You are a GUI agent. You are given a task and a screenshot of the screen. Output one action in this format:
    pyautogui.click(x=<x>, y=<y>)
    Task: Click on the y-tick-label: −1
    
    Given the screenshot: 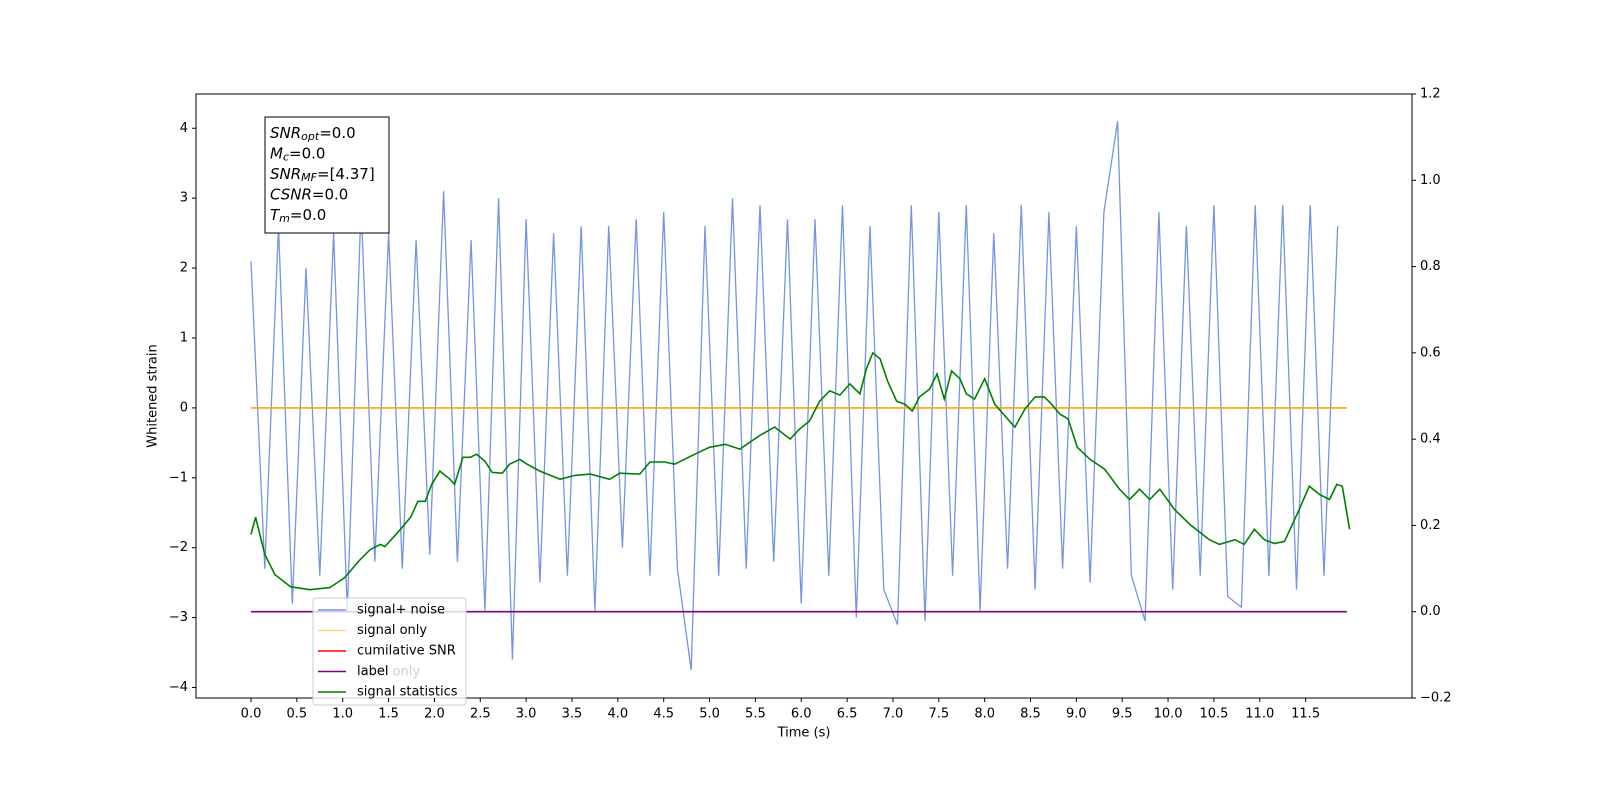 What is the action you would take?
    pyautogui.click(x=178, y=477)
    